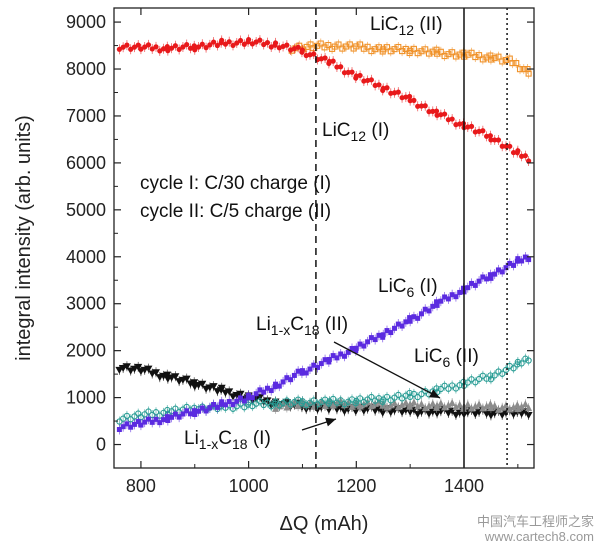 Image resolution: width=600 pixels, height=548 pixels. Describe the element at coordinates (208, 444) in the screenshot. I see `label-sub: 1-x` at that location.